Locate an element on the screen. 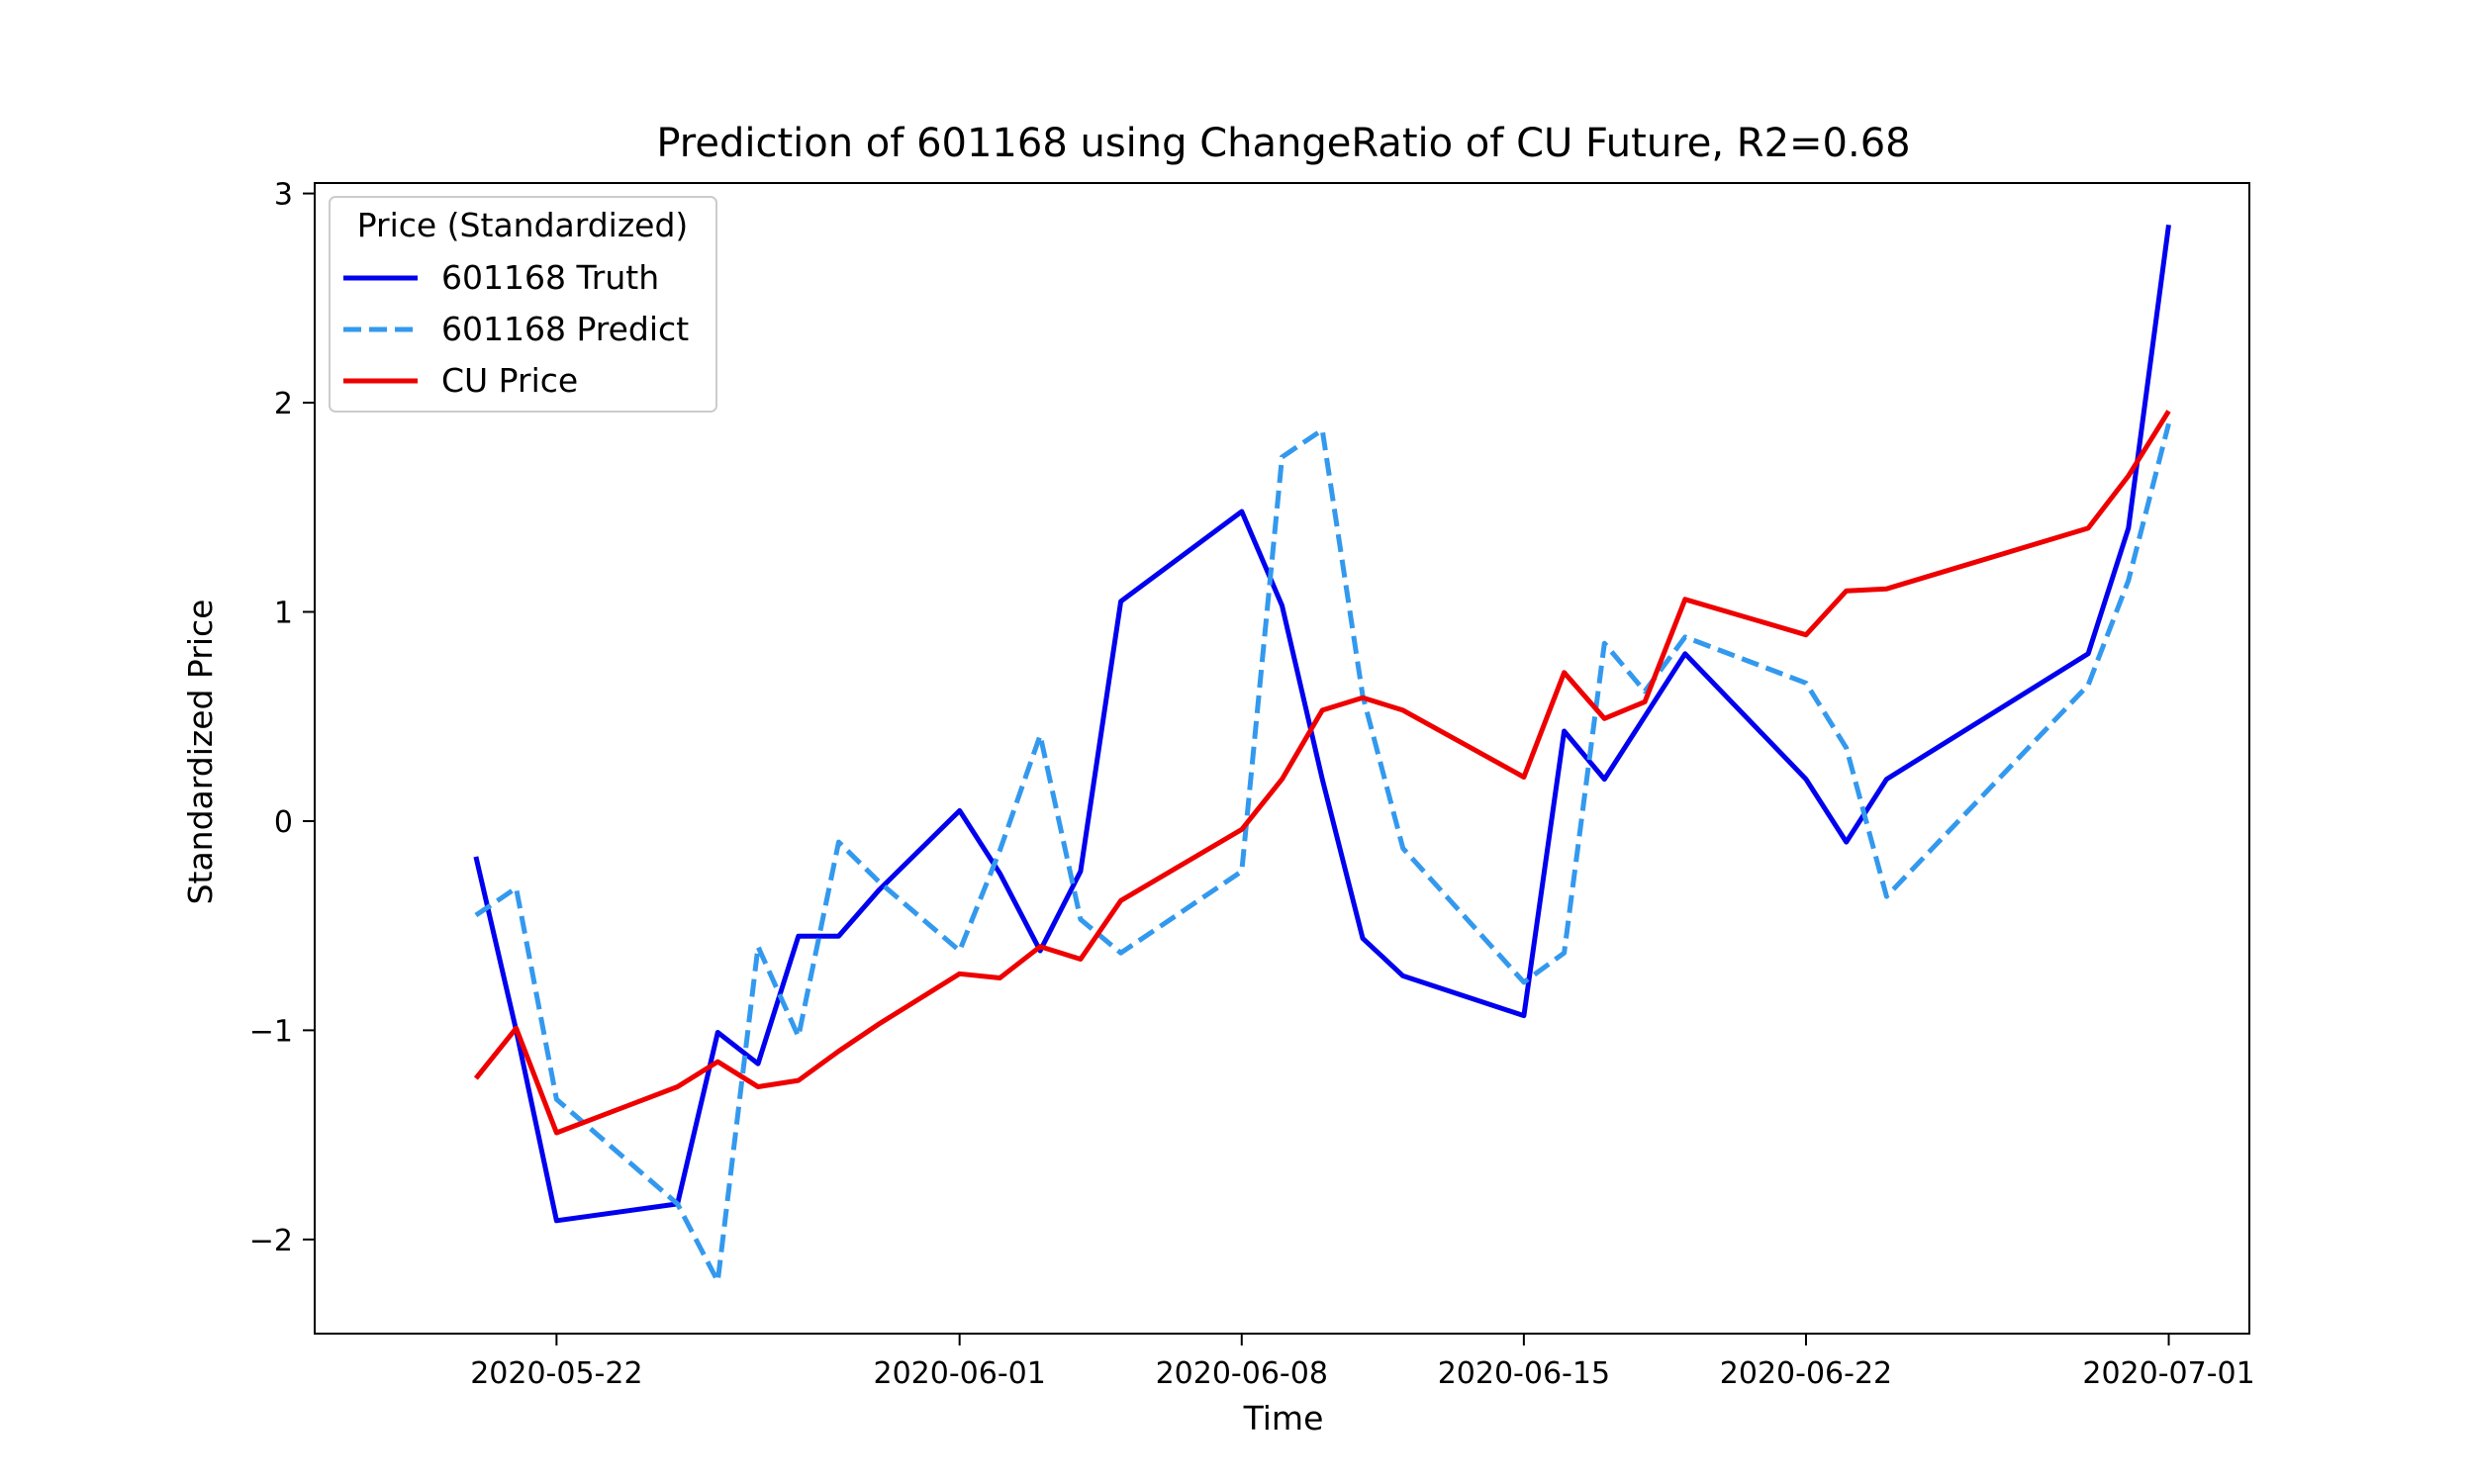 The image size is (2474, 1484). x-tick-label: 2020-06-22 is located at coordinates (1806, 1373).